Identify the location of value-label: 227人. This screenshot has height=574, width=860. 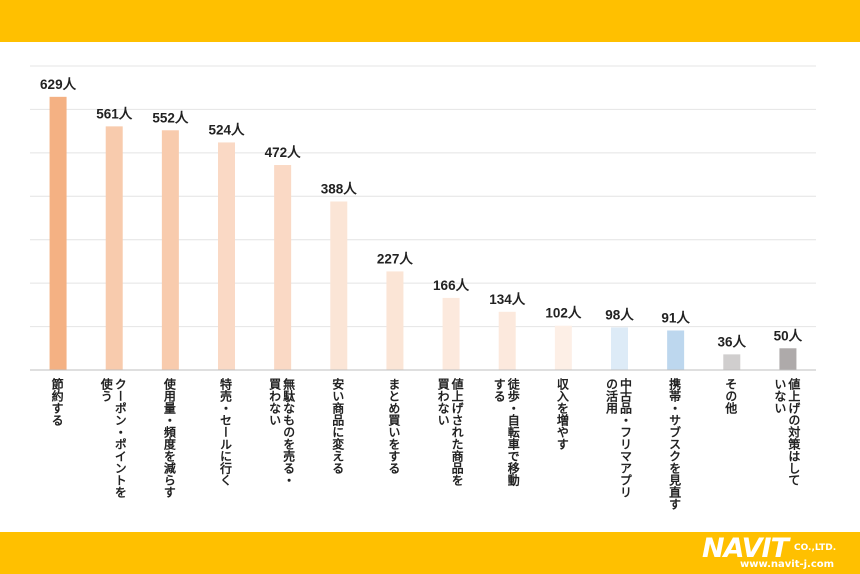
(395, 258).